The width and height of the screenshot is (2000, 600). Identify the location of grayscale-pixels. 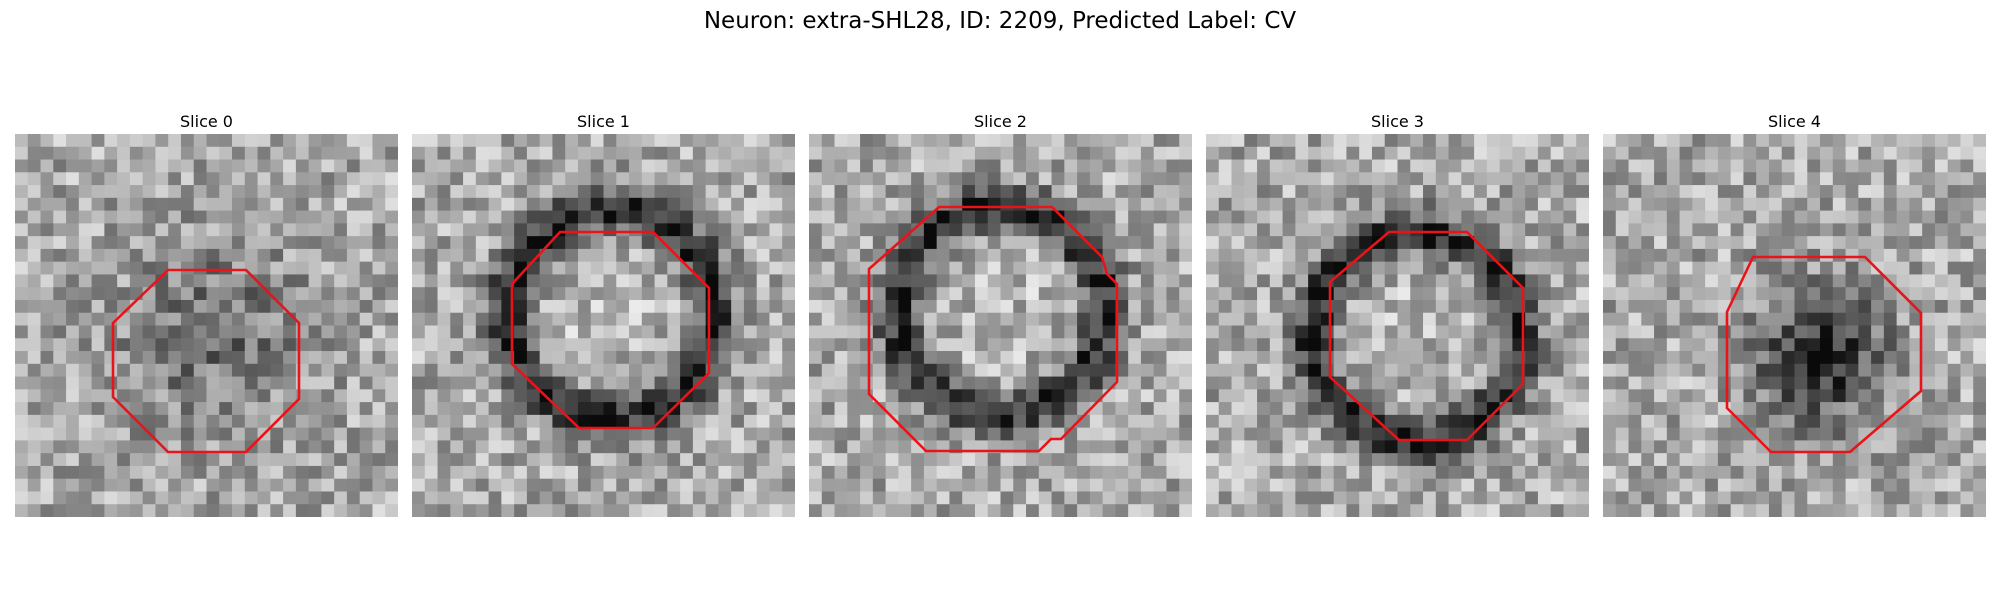
(1794, 325).